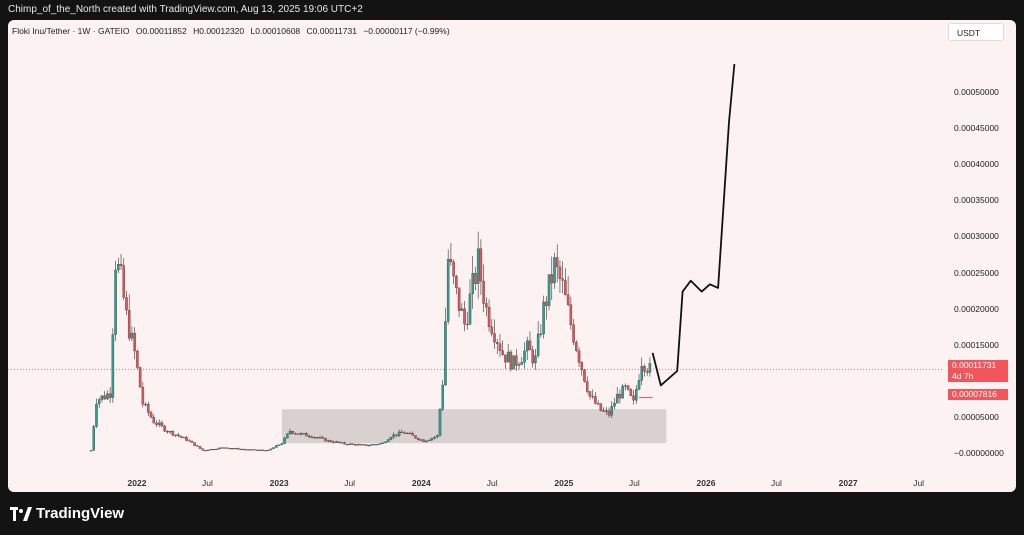 The image size is (1024, 535). Describe the element at coordinates (963, 376) in the screenshot. I see `bar-countdown: 4d 7h` at that location.